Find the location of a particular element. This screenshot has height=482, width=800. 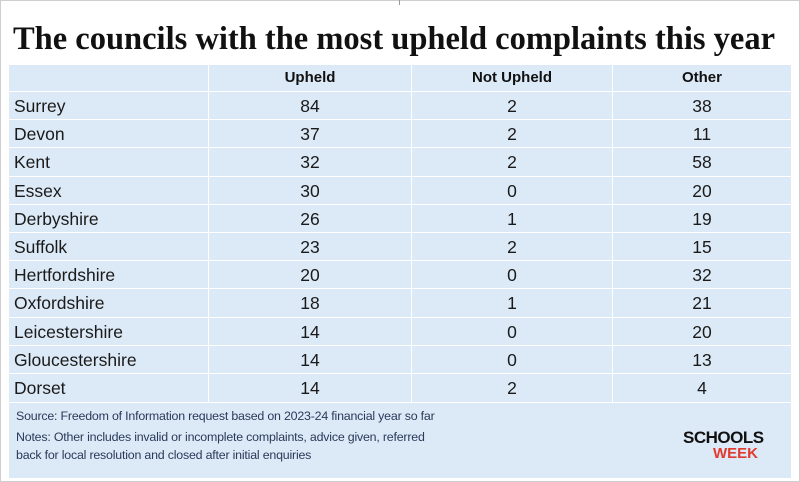

table-row: Devon 37 2 11 is located at coordinates (400, 133).